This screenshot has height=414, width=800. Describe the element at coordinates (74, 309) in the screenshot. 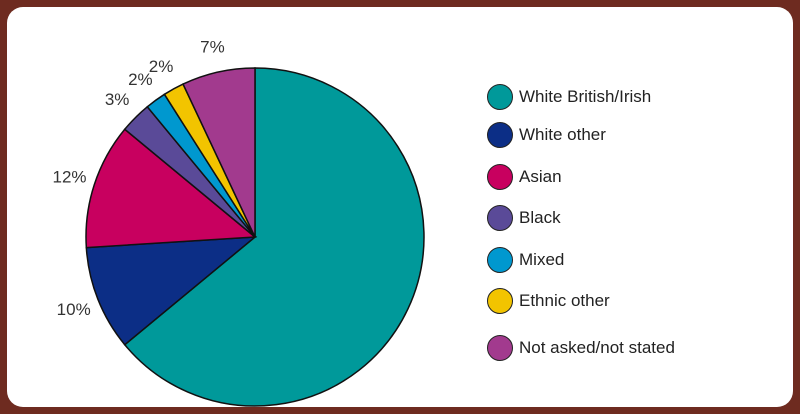

I see `pie-label-white-other: 10%` at that location.